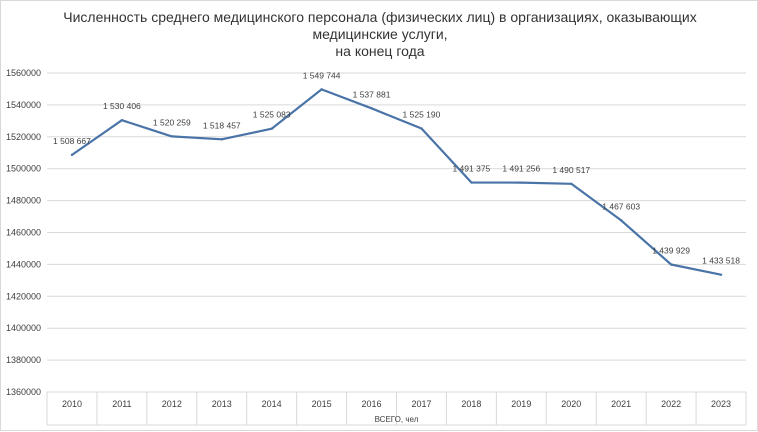 The width and height of the screenshot is (758, 432). I want to click on x-tick-label: 2015, so click(322, 404).